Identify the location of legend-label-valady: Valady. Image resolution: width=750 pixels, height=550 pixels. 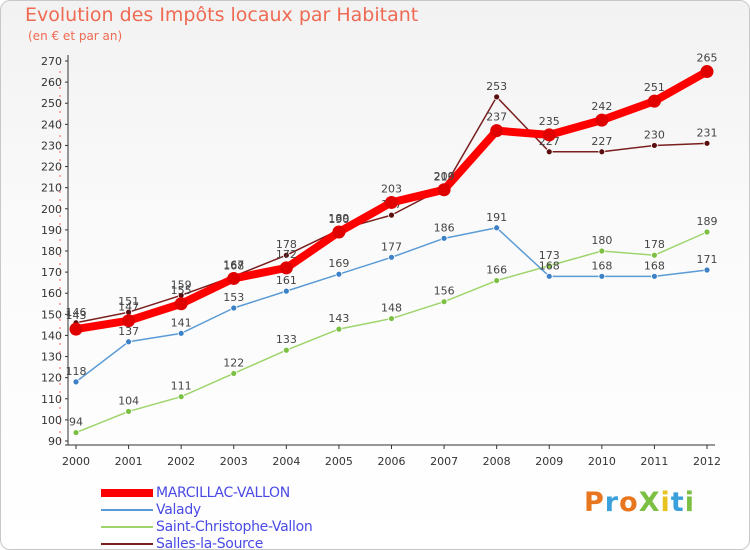
(178, 510).